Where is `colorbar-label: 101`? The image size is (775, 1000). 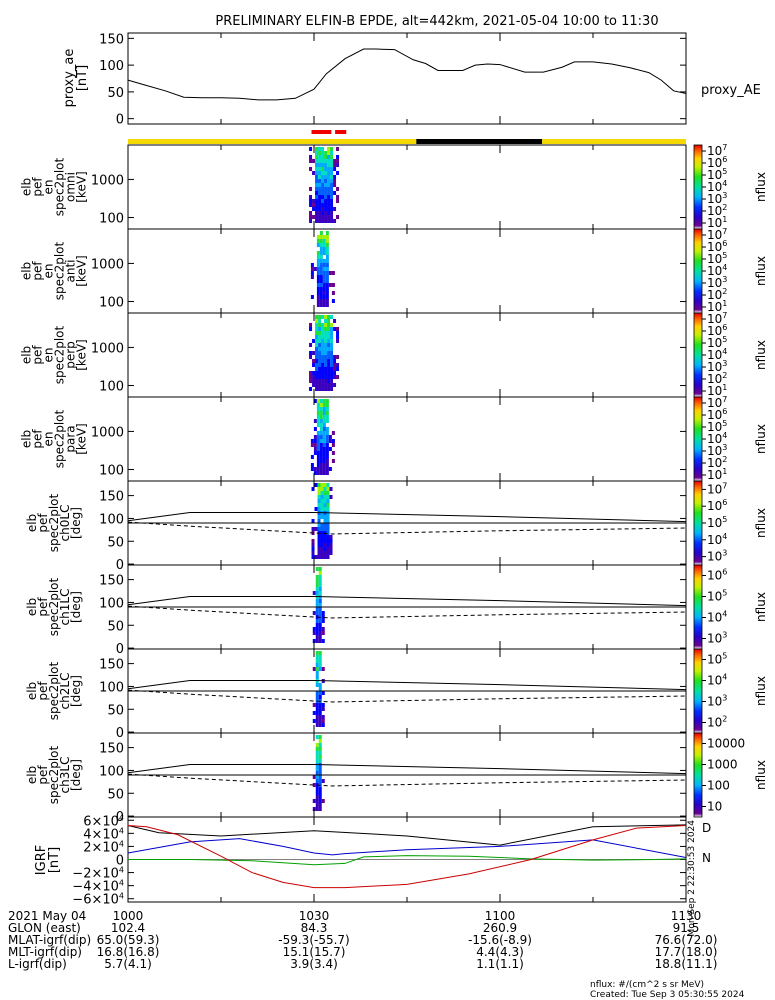 colorbar-label: 101 is located at coordinates (717, 306).